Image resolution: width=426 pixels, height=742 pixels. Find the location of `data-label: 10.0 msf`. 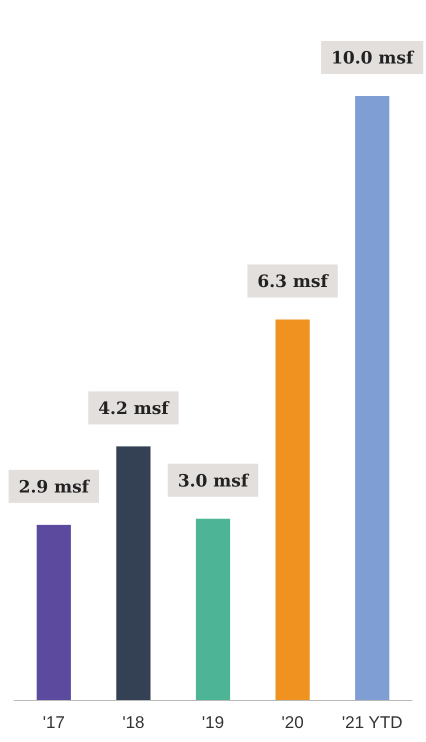

data-label: 10.0 msf is located at coordinates (373, 58).